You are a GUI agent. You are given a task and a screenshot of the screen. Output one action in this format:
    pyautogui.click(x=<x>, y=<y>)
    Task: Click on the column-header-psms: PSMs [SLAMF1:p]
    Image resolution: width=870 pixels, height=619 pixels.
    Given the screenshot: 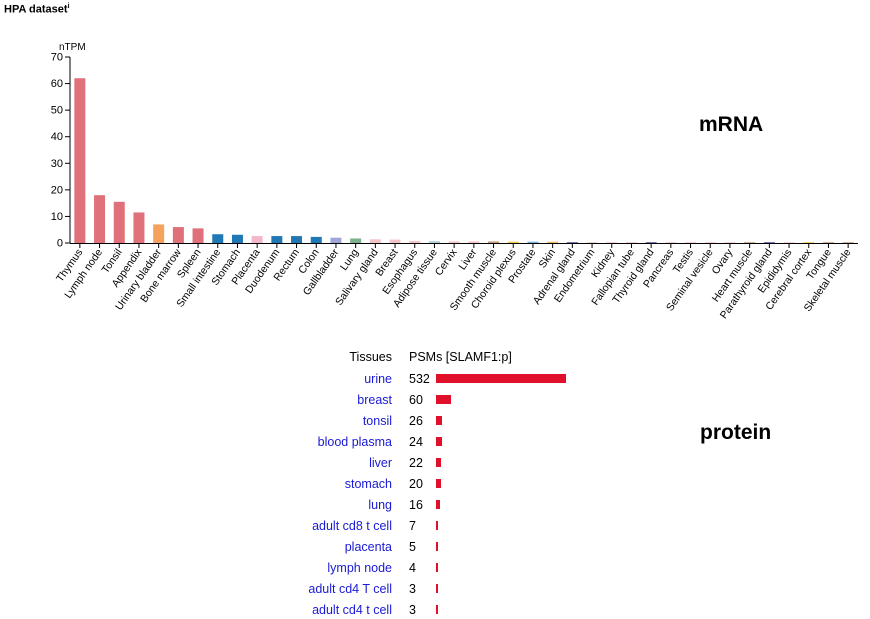 What is the action you would take?
    pyautogui.click(x=460, y=357)
    